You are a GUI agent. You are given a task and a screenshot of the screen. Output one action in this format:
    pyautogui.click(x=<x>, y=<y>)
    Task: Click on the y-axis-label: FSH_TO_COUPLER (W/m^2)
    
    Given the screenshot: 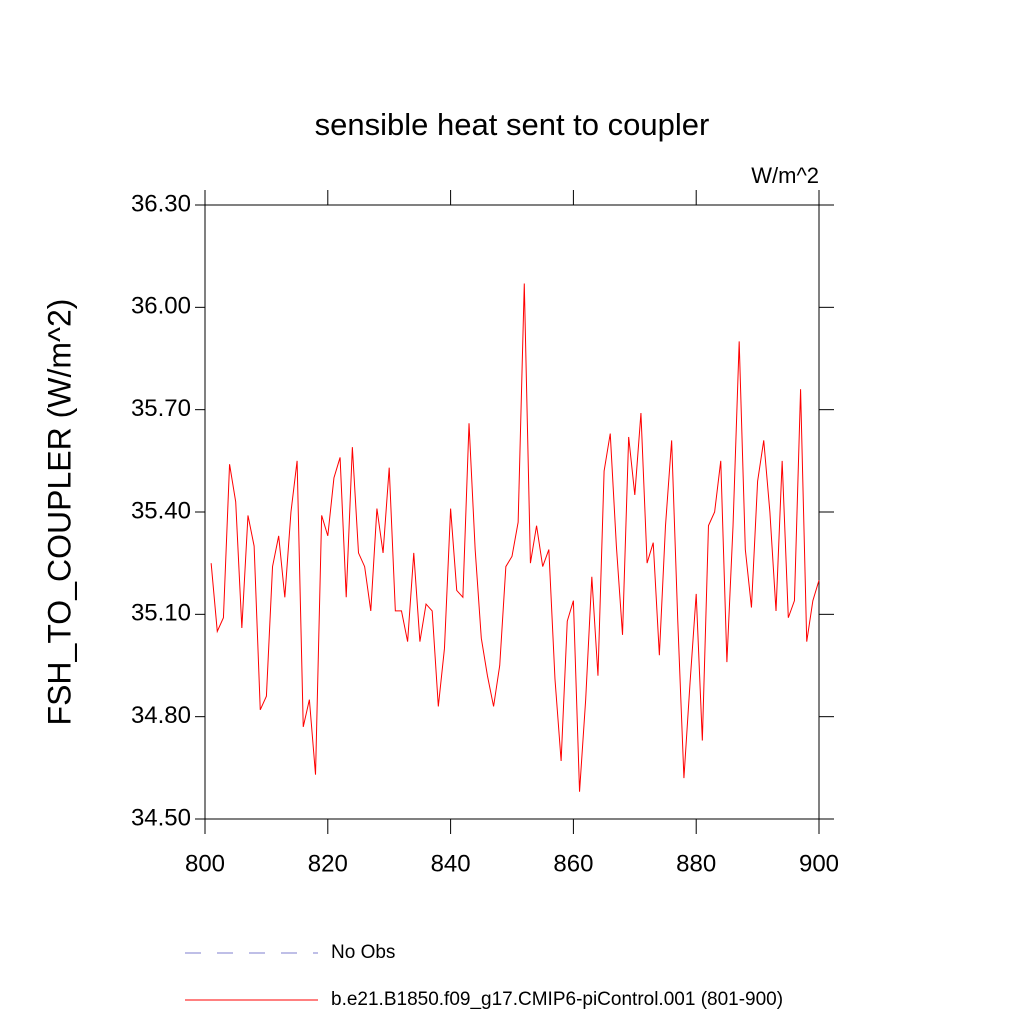 What is the action you would take?
    pyautogui.click(x=59, y=512)
    